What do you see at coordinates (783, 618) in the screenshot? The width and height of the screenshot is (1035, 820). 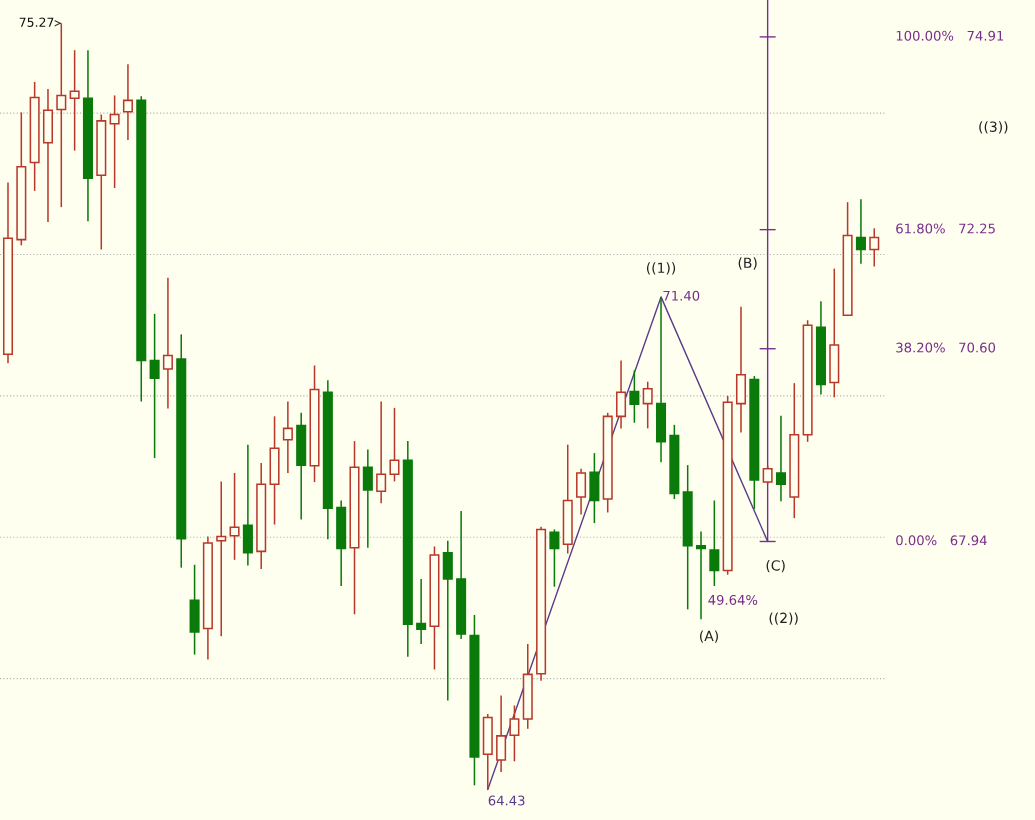 I see `annotation: ((2))` at bounding box center [783, 618].